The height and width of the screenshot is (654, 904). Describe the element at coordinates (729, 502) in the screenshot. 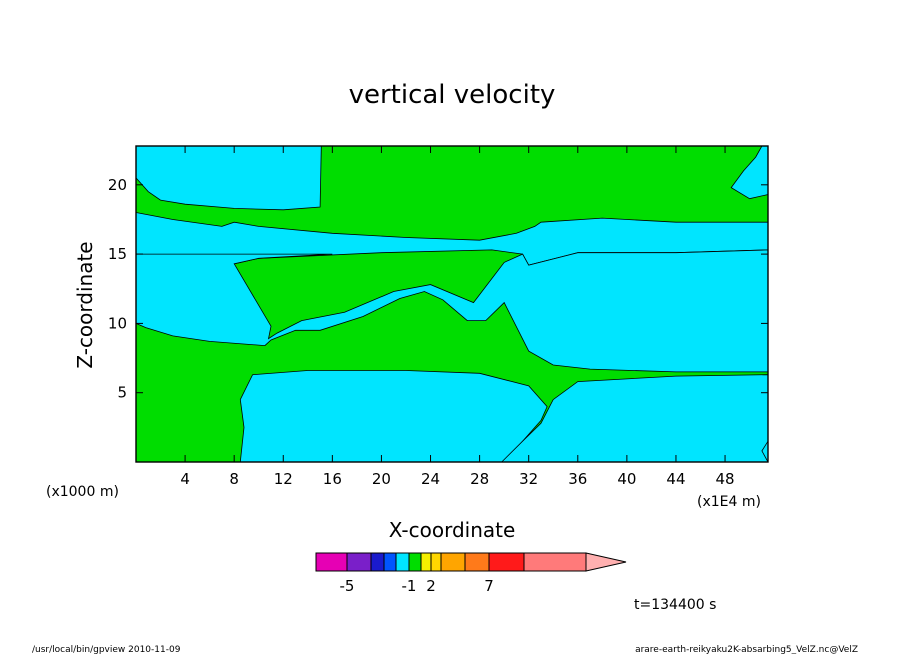

I see `x-scale-note-right: (x1E4 m)` at that location.